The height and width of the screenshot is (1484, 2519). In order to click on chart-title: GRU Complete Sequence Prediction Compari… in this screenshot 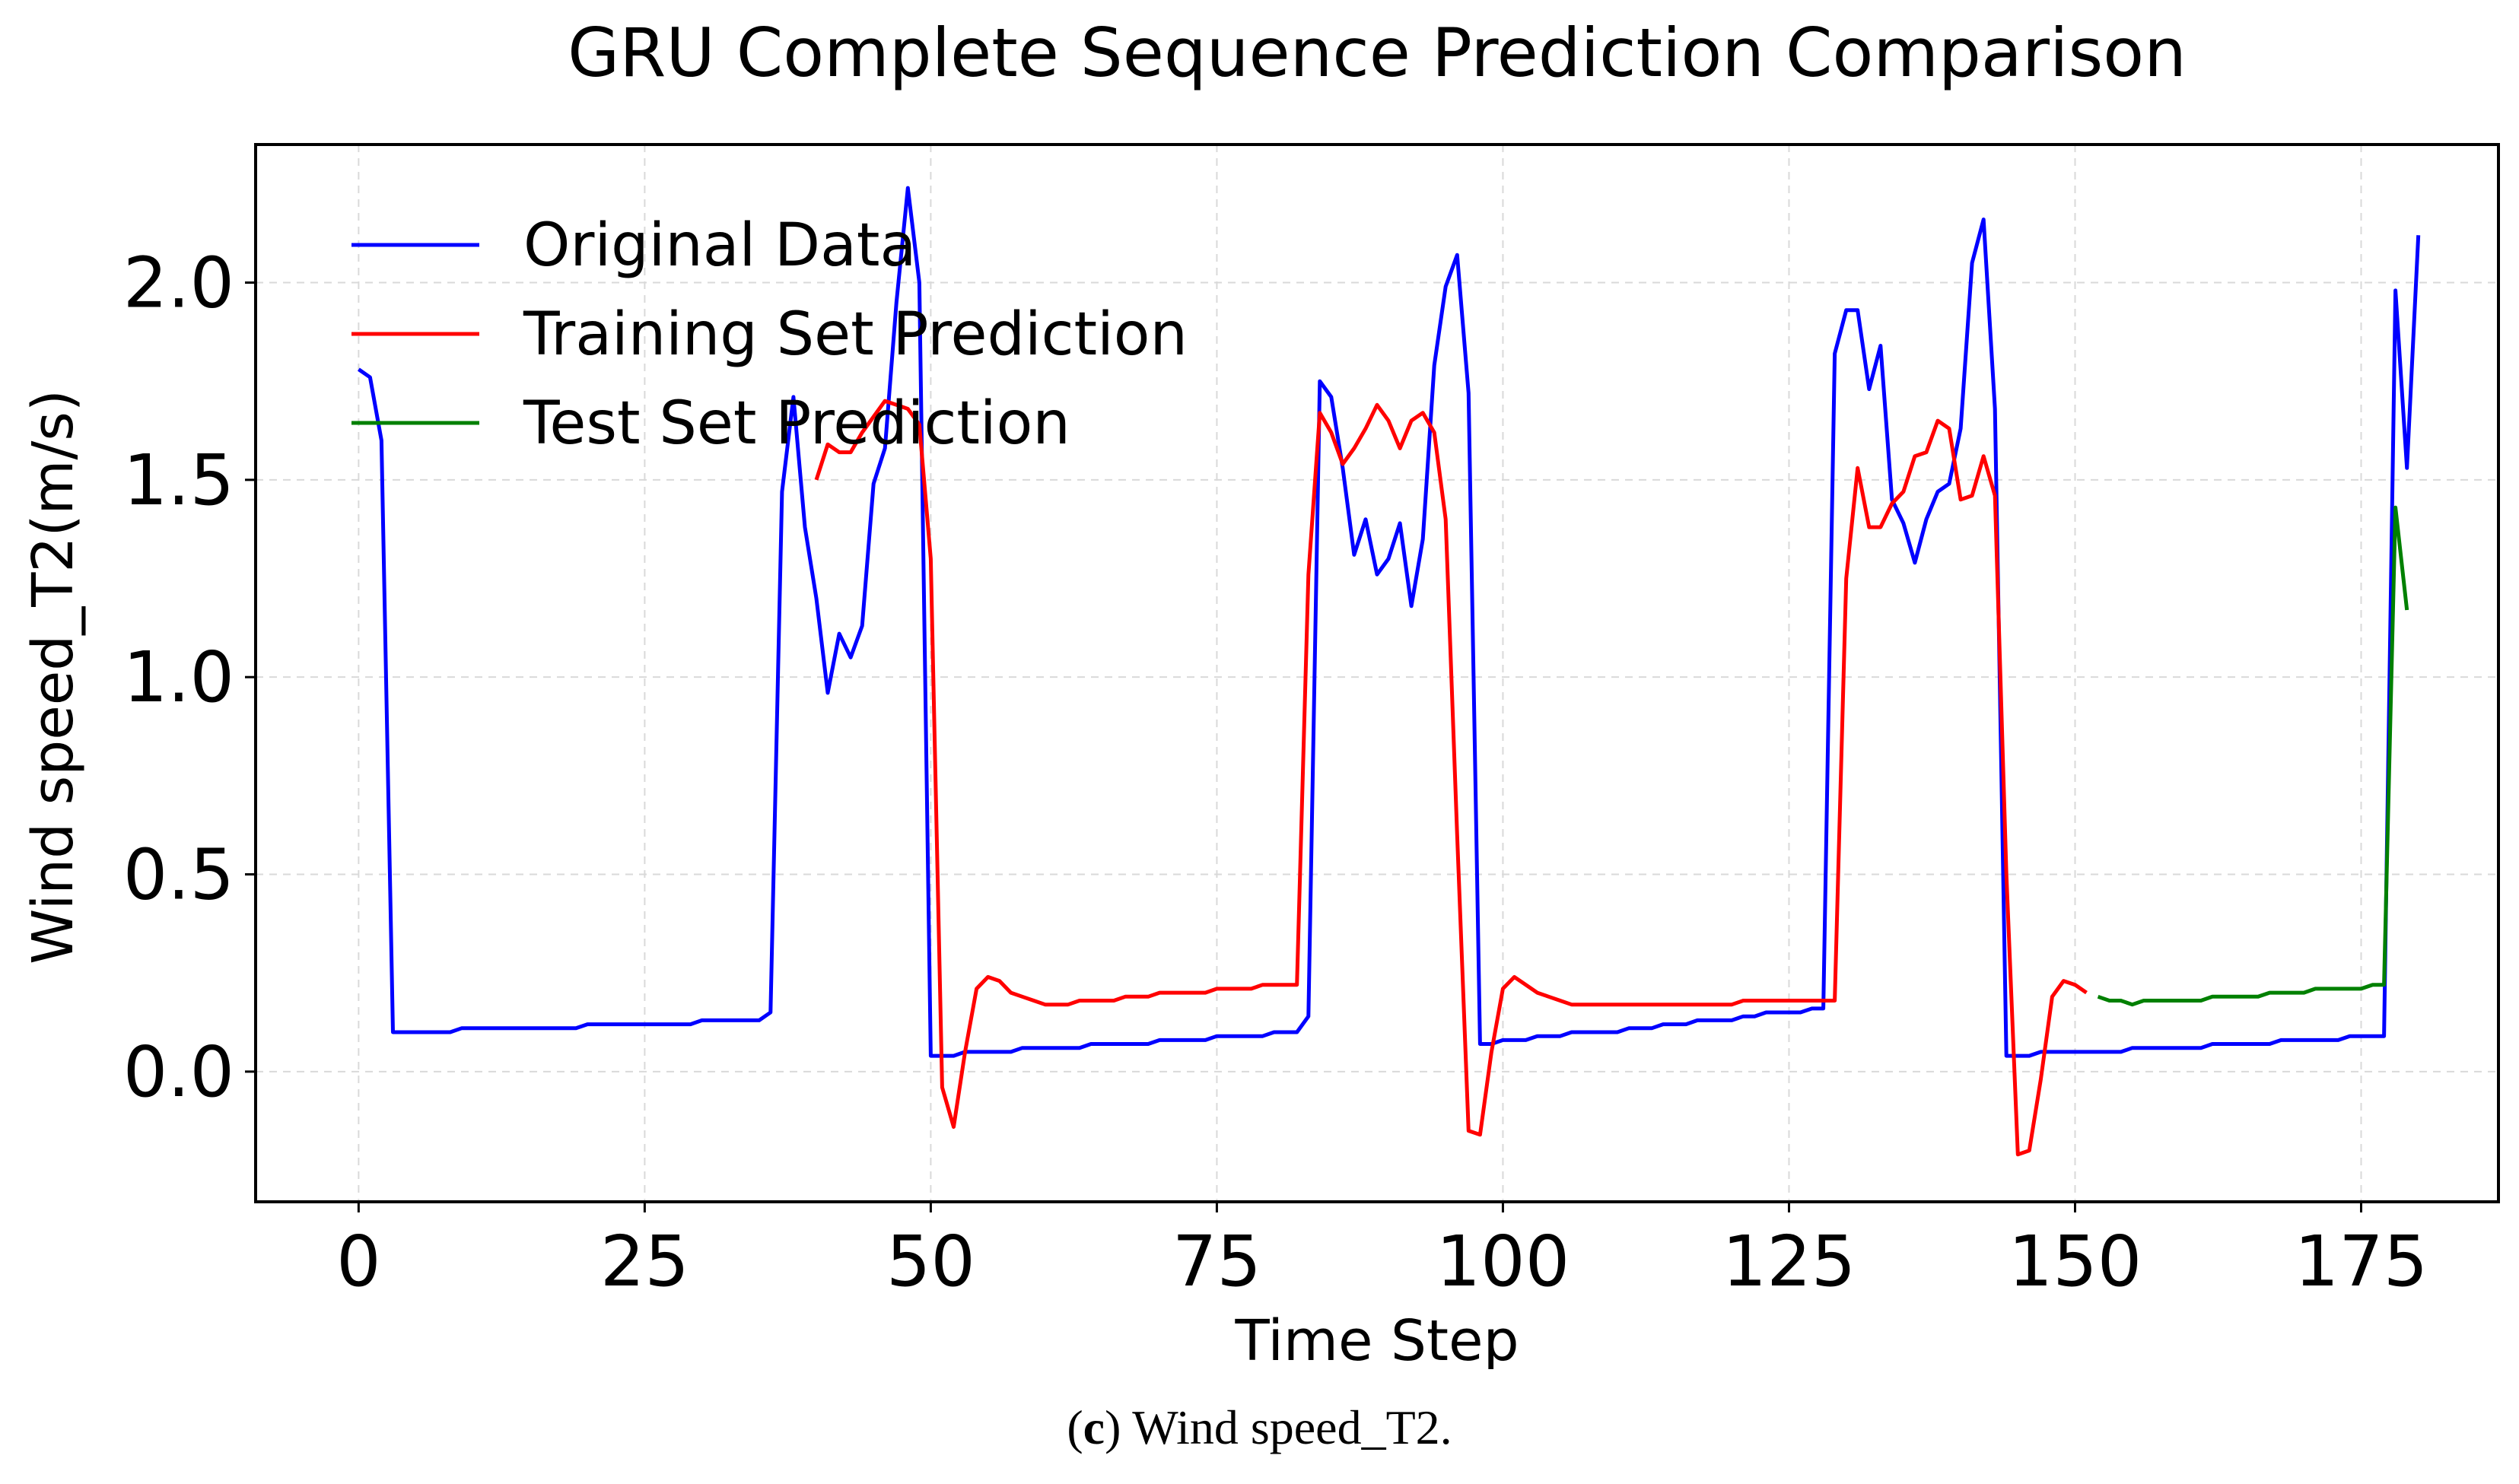, I will do `click(1377, 53)`.